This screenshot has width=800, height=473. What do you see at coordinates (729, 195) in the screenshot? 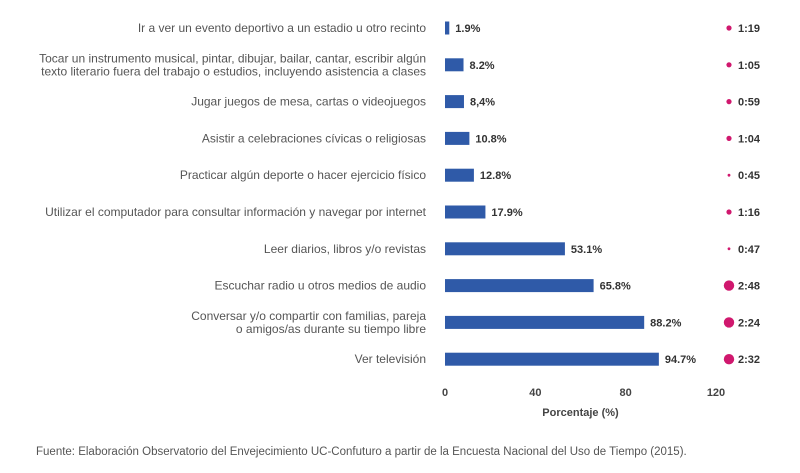
I see `time-dots` at bounding box center [729, 195].